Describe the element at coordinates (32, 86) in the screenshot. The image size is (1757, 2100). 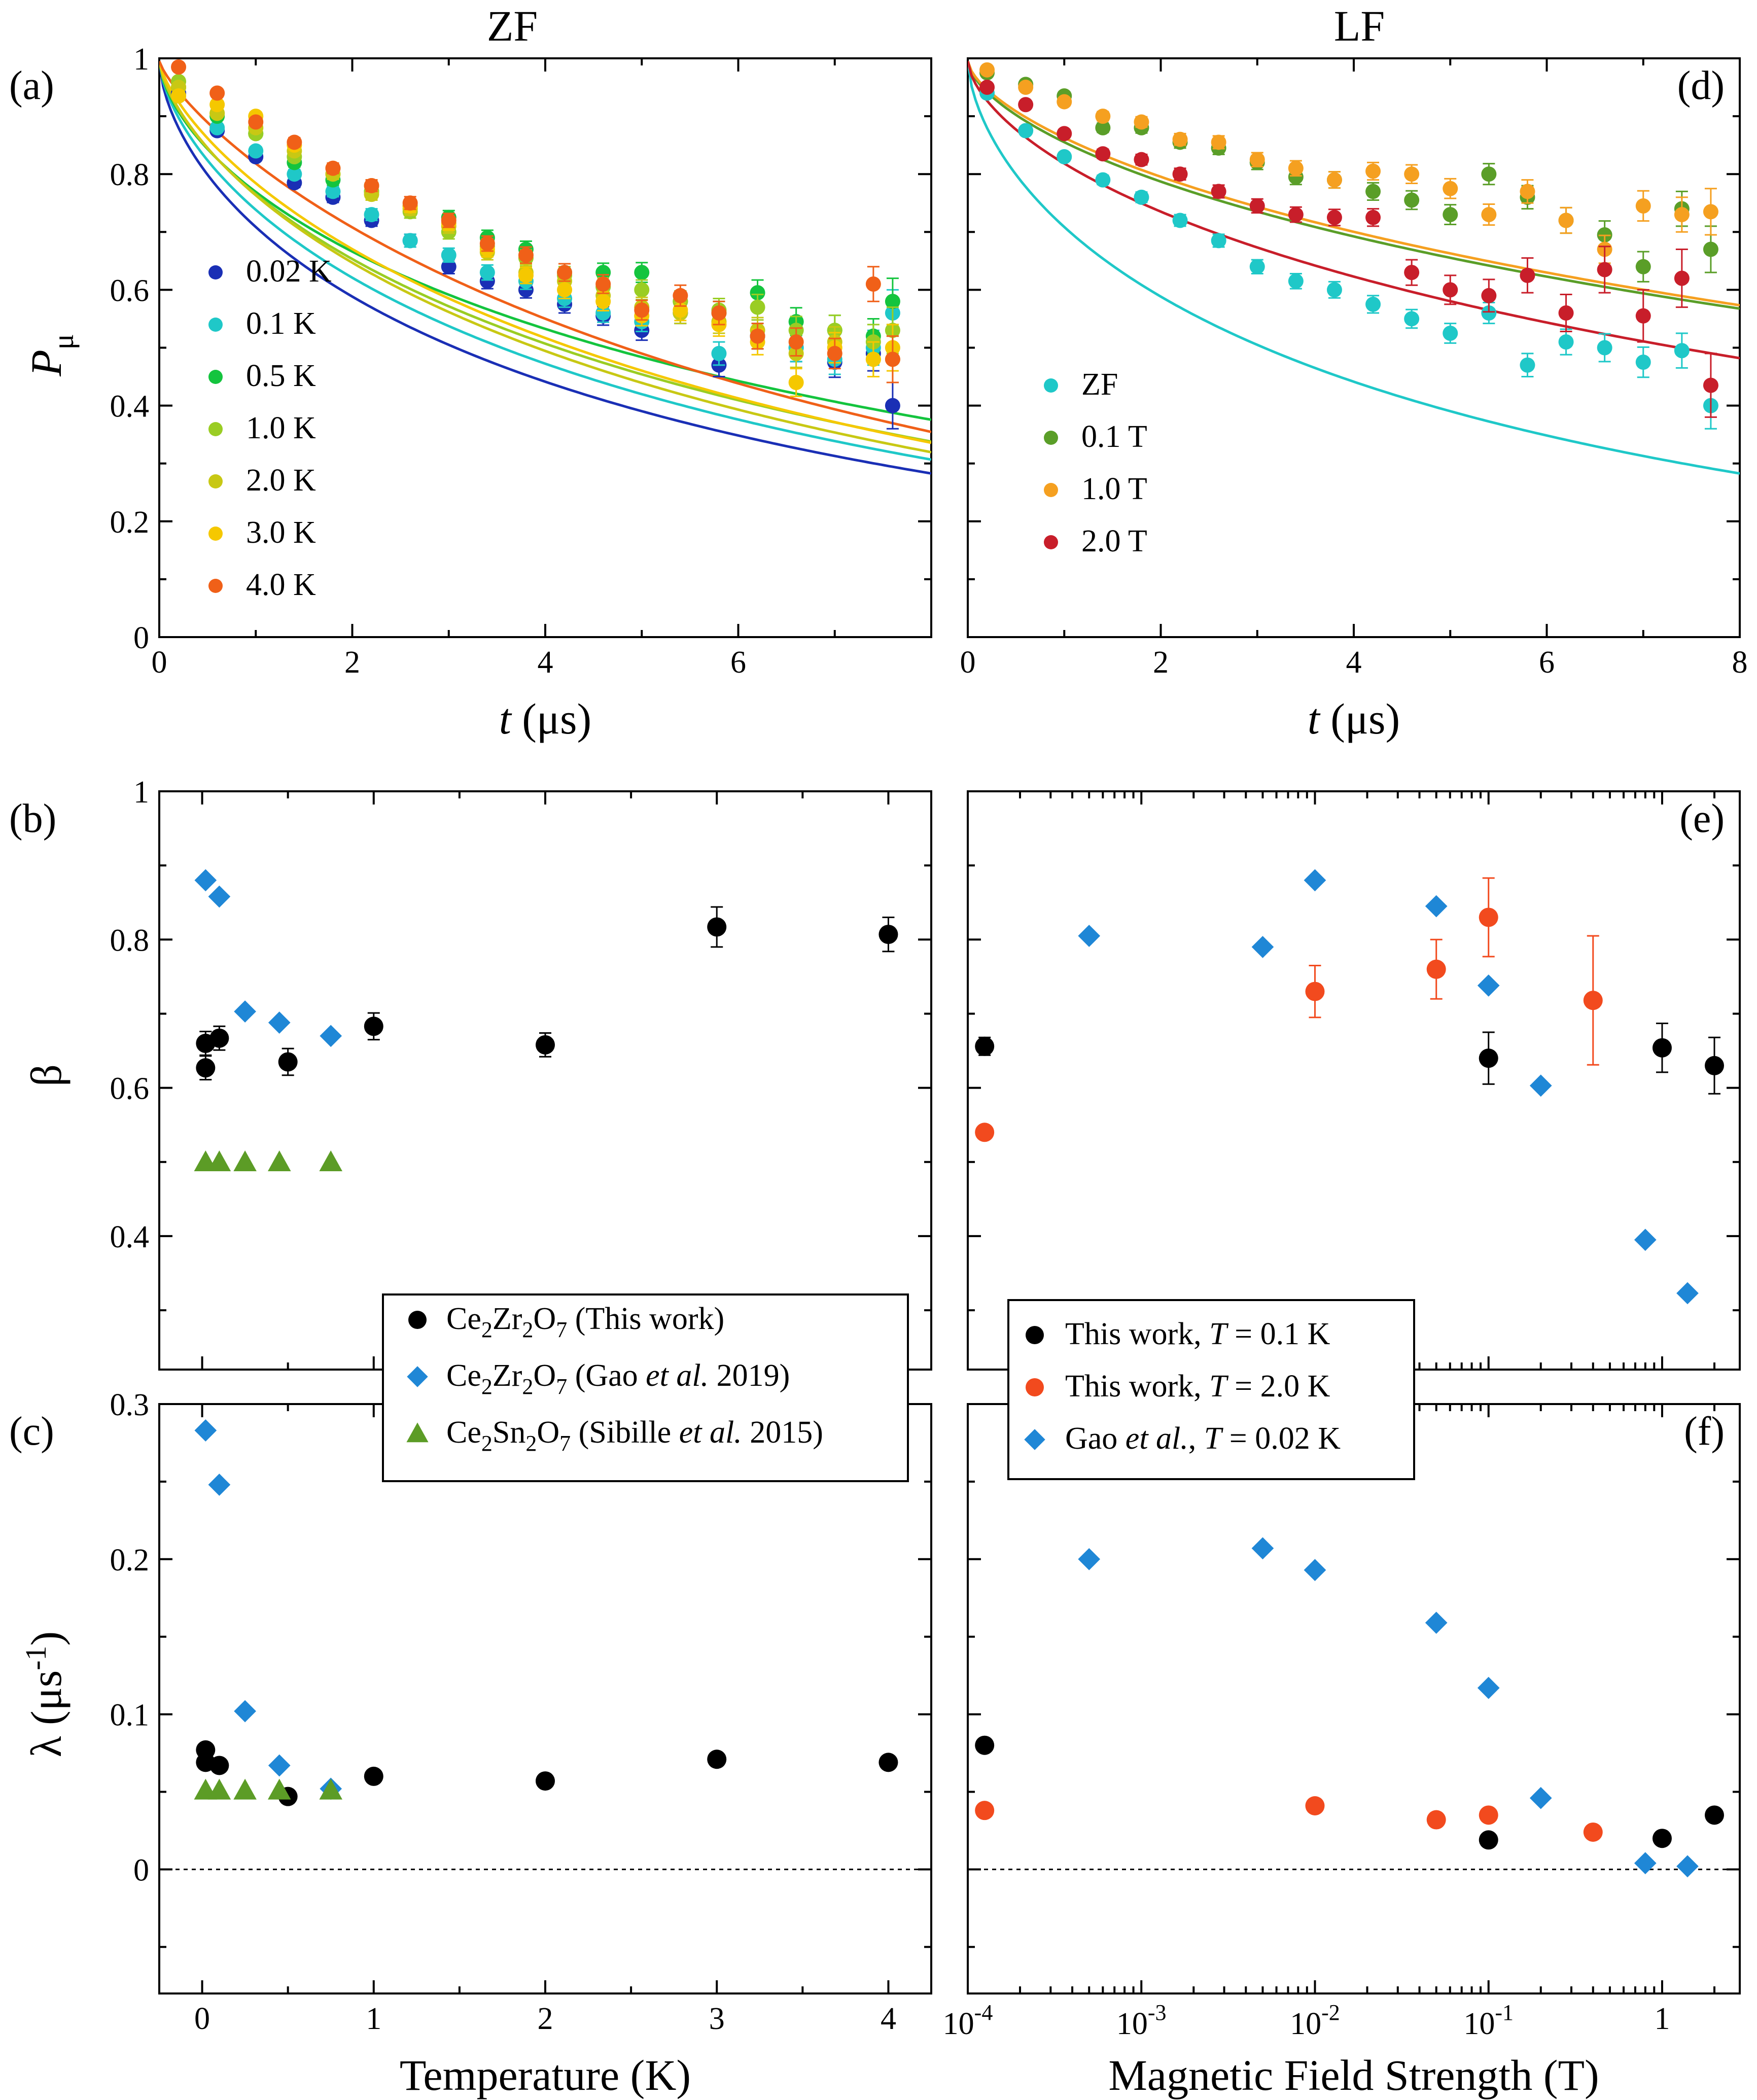
I see `panel-label: (a)` at that location.